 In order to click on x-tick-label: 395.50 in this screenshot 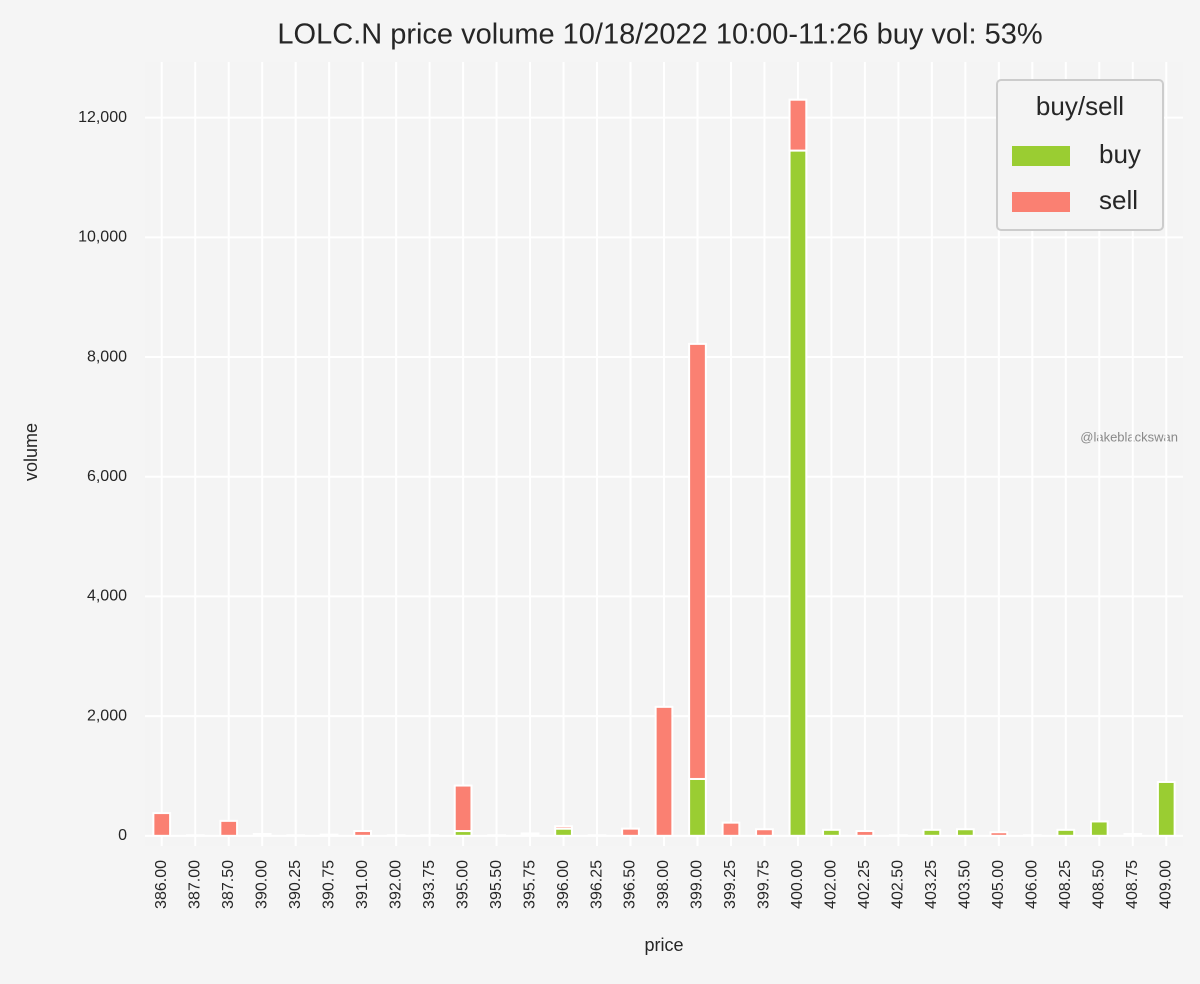, I will do `click(496, 884)`.